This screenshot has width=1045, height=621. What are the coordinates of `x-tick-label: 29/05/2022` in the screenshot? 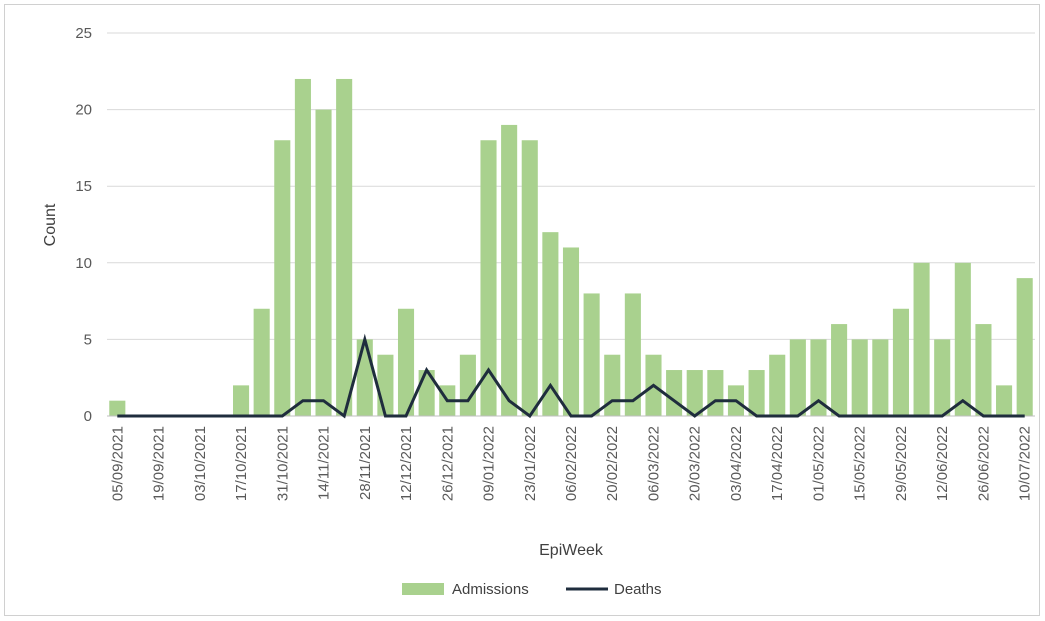 It's located at (901, 463).